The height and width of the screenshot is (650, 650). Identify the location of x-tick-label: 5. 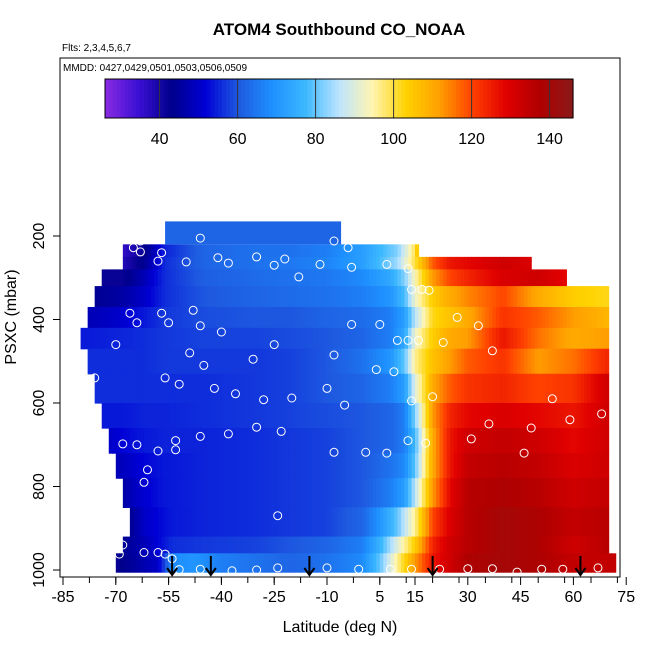
(379, 597).